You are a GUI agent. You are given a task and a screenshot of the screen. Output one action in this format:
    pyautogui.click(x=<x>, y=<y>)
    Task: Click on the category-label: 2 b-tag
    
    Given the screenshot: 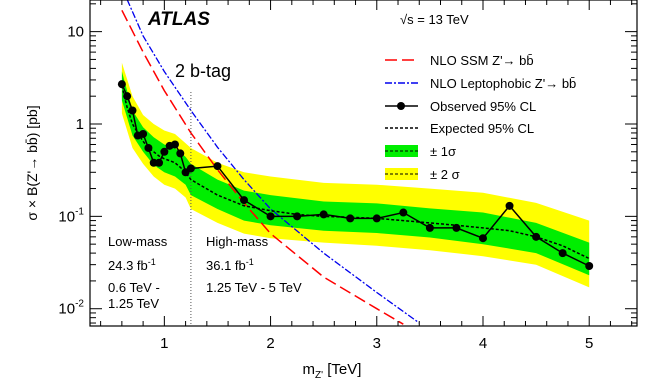 What is the action you would take?
    pyautogui.click(x=203, y=71)
    